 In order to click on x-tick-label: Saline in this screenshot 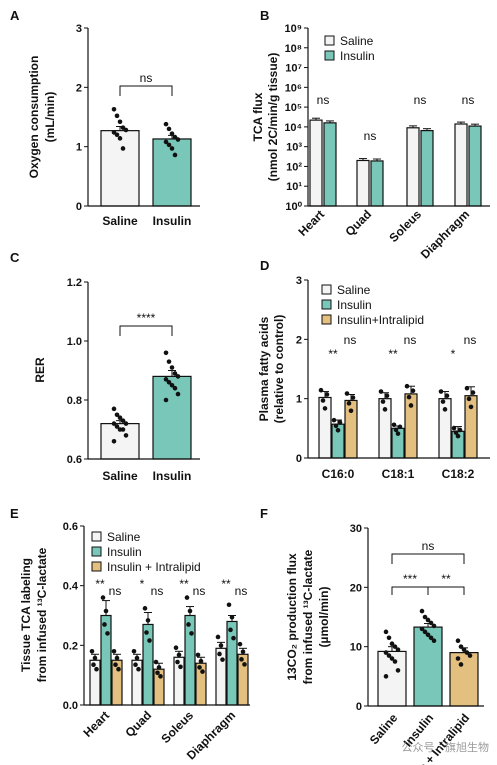, I will do `click(384, 729)`.